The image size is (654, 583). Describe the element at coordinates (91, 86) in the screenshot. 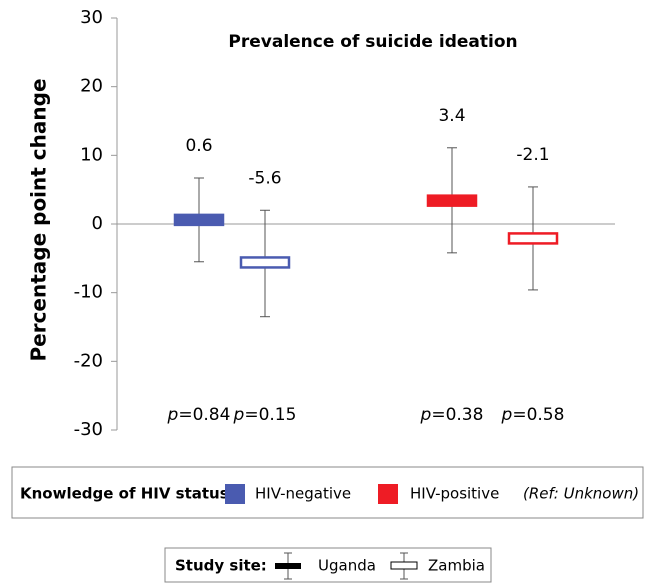

I see `y-tick-label: 20` at that location.